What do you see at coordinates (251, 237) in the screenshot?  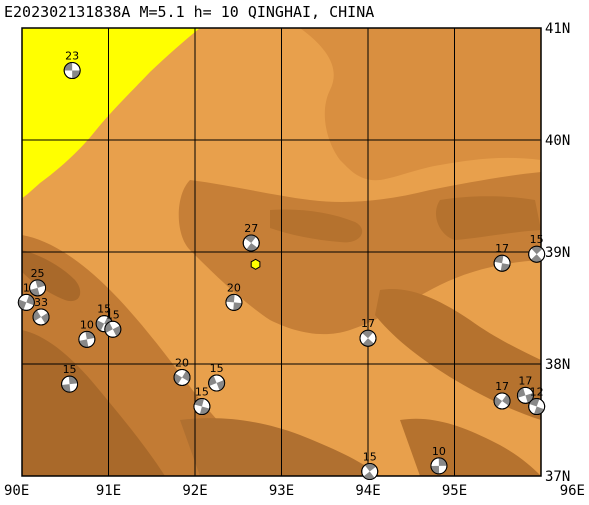 I see `beachball-icon: 27` at bounding box center [251, 237].